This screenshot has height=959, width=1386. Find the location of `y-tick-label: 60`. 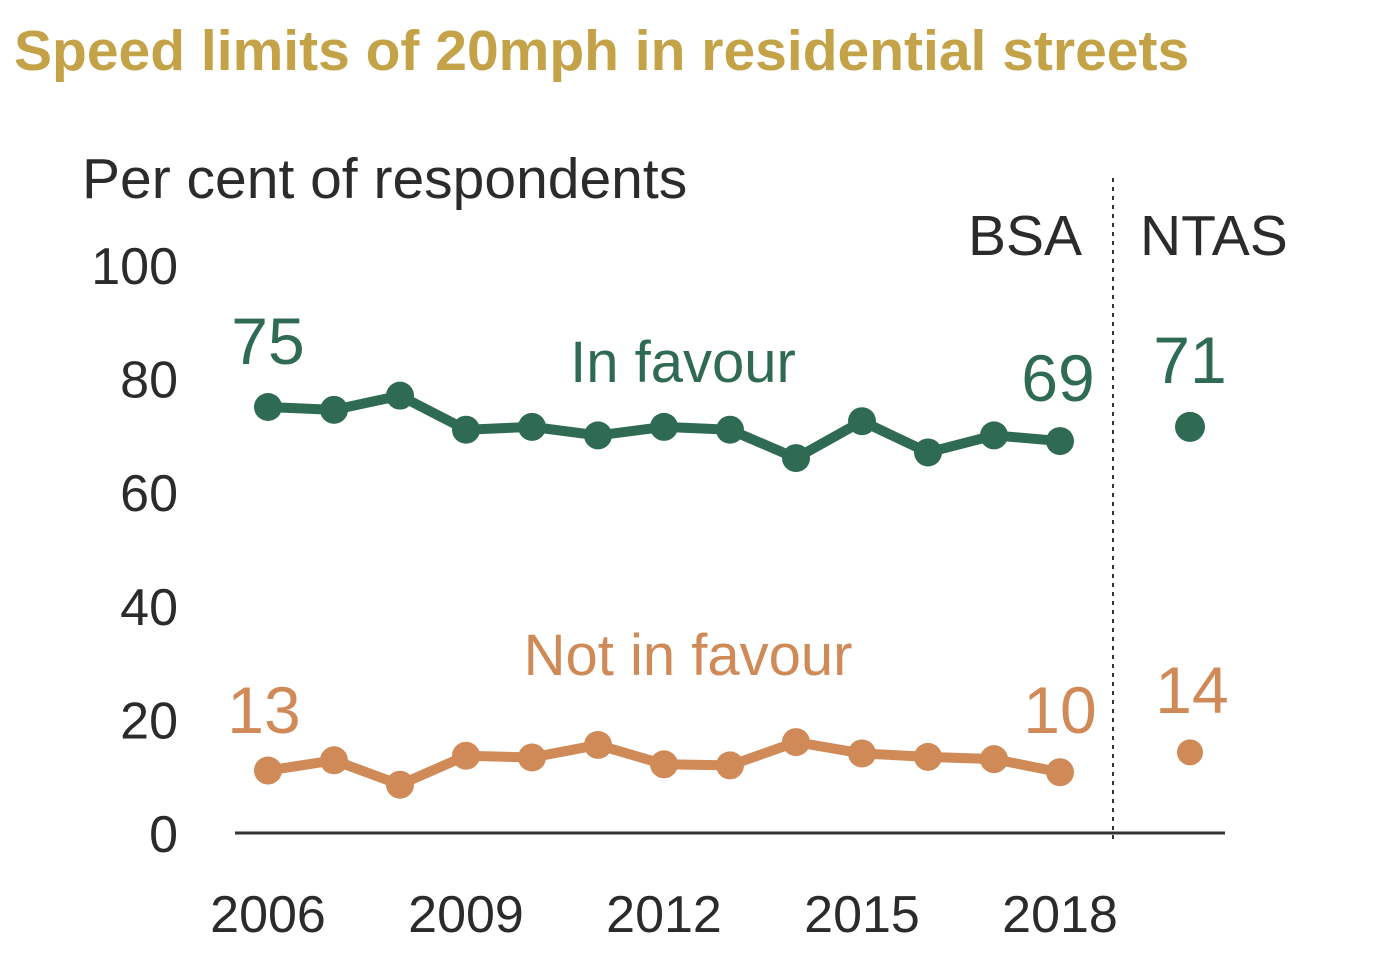

y-tick-label: 60 is located at coordinates (149, 494).